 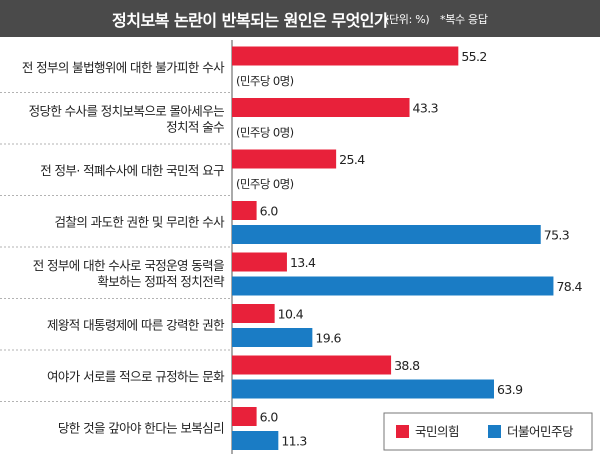 What do you see at coordinates (127, 111) in the screenshot?
I see `category-label: 정당한 수사를 정치보복으로 몰아세우는` at bounding box center [127, 111].